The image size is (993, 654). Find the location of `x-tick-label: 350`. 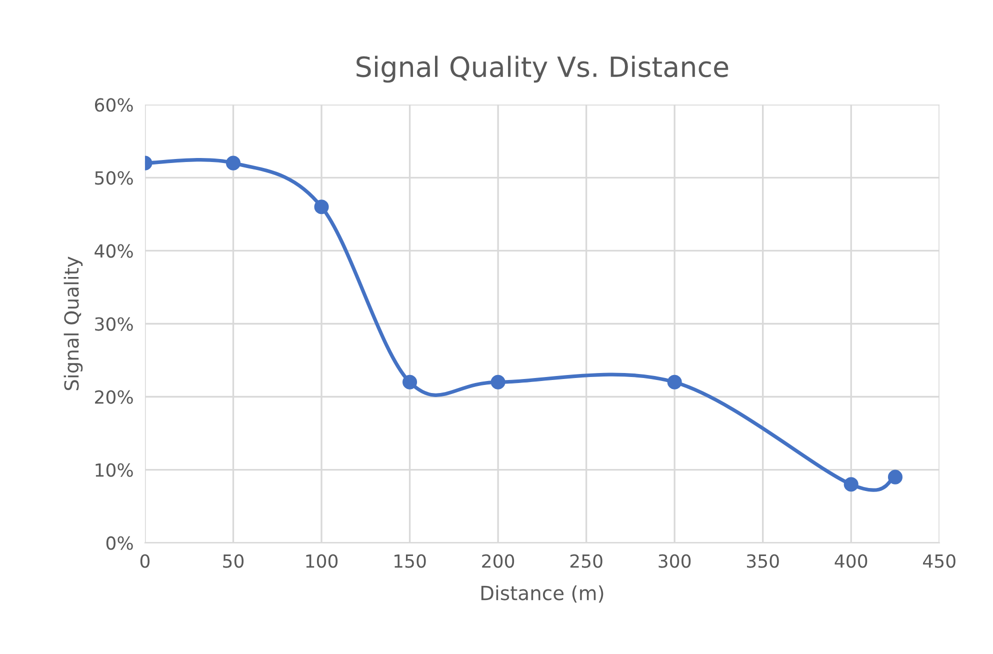

x-tick-label: 350 is located at coordinates (762, 561).